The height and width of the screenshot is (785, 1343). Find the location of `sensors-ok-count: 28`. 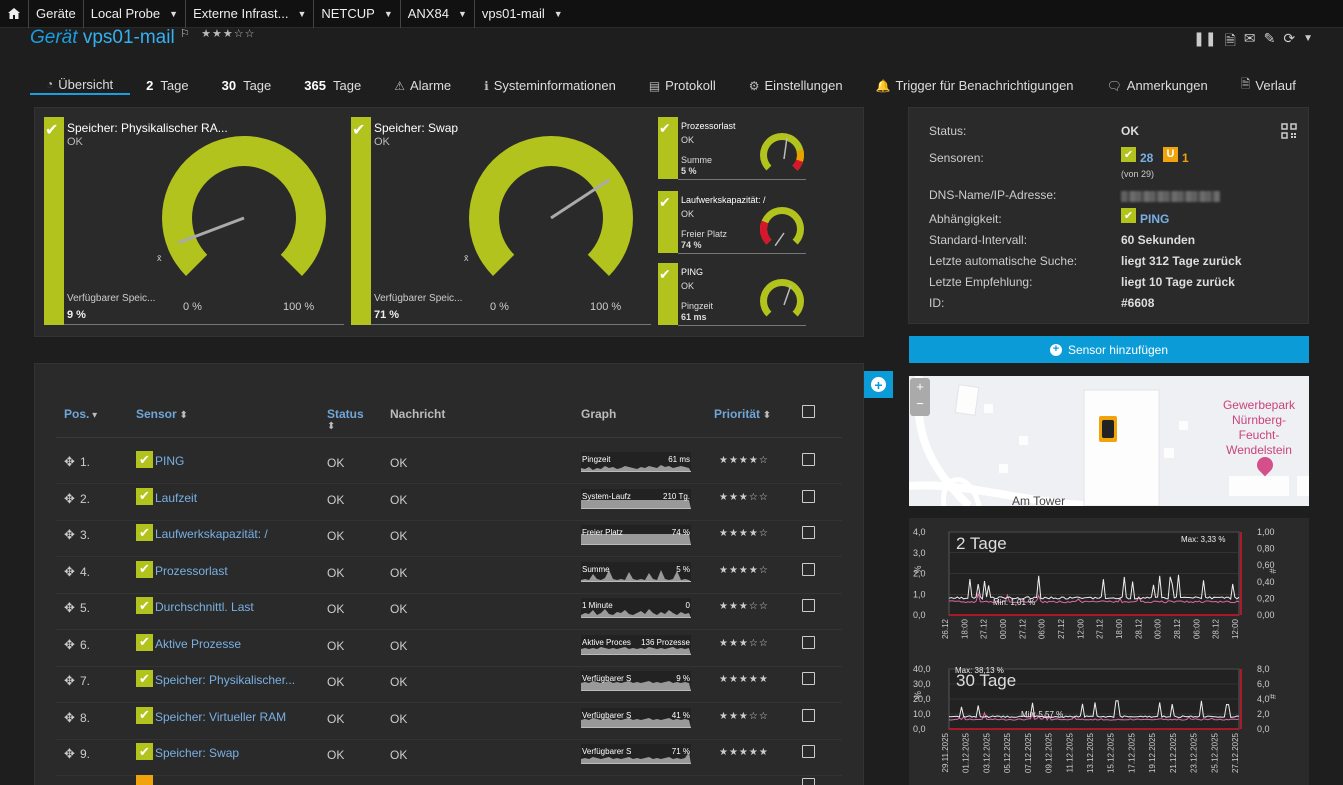

sensors-ok-count: 28 is located at coordinates (1147, 158).